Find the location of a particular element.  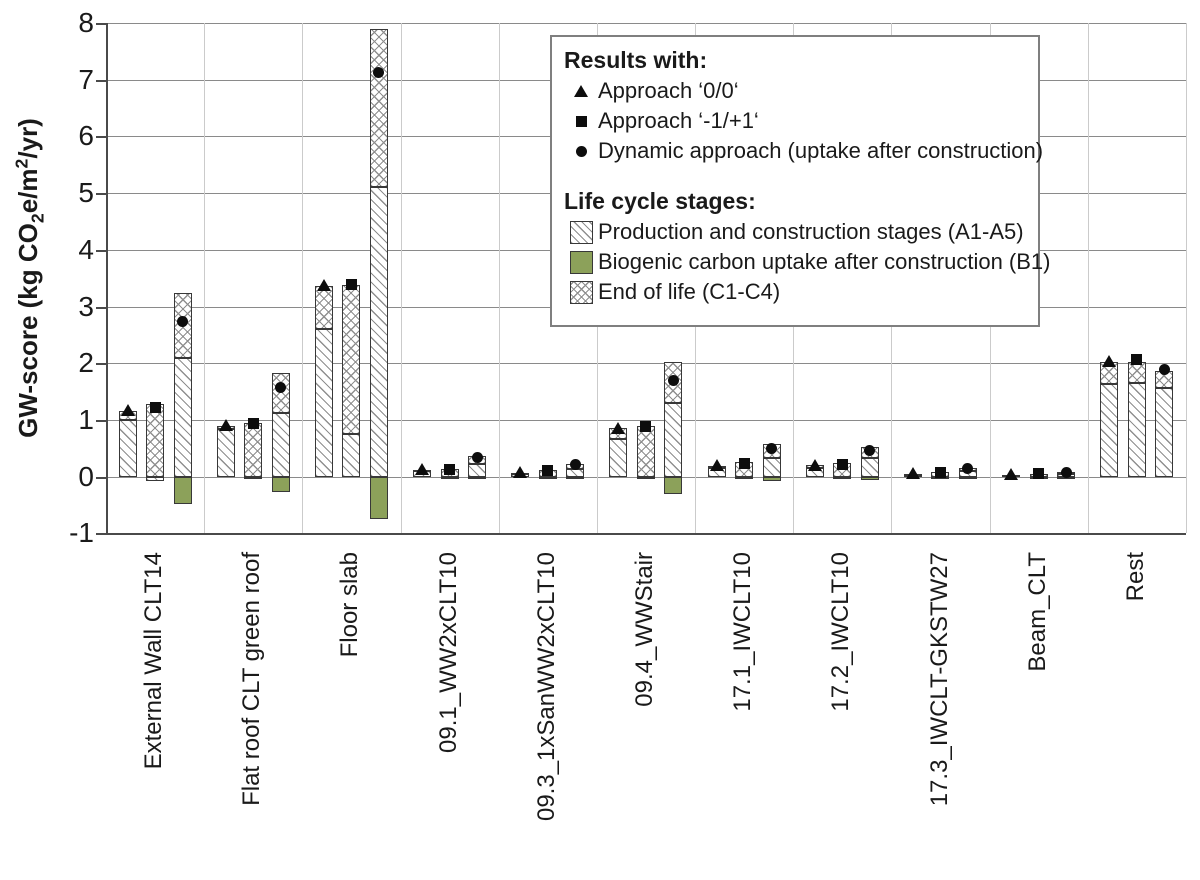

bar-c1c4-Flat roof CLT green roof-2 is located at coordinates (280, 393).